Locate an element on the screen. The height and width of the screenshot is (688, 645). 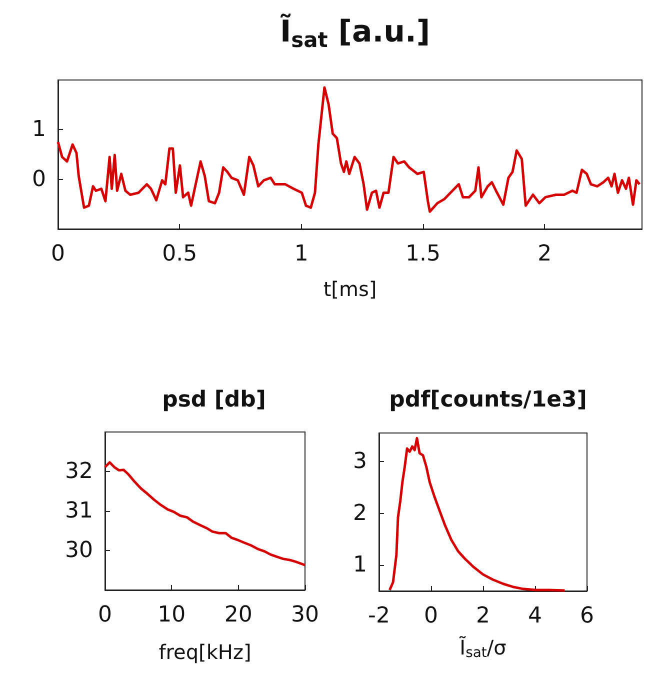
chart-title: psd [db] is located at coordinates (214, 400).